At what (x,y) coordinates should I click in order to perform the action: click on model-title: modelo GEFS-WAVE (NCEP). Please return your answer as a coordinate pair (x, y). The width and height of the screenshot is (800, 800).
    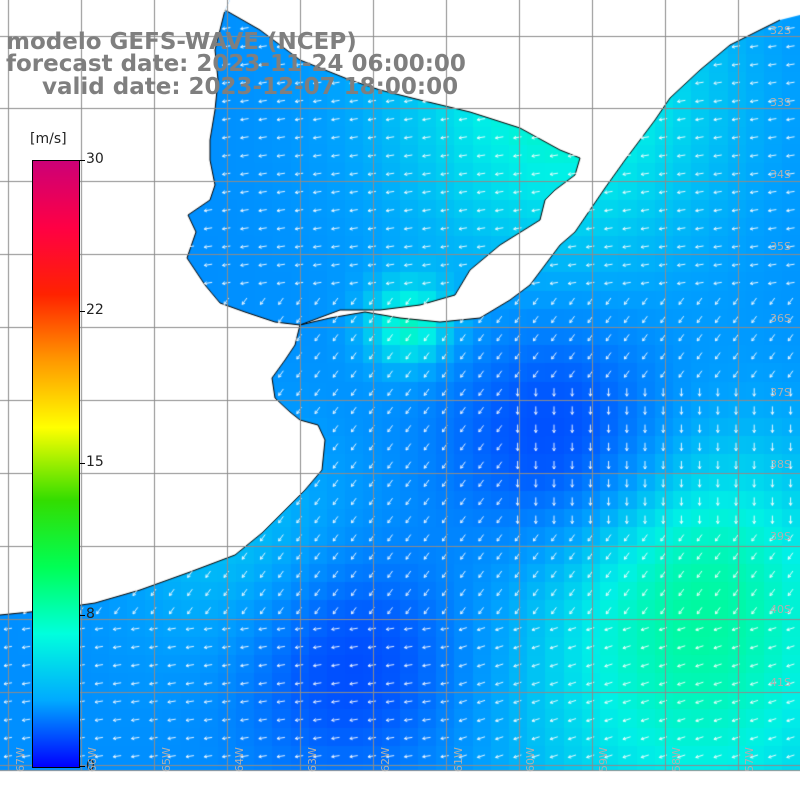
    Looking at the image, I should click on (181, 42).